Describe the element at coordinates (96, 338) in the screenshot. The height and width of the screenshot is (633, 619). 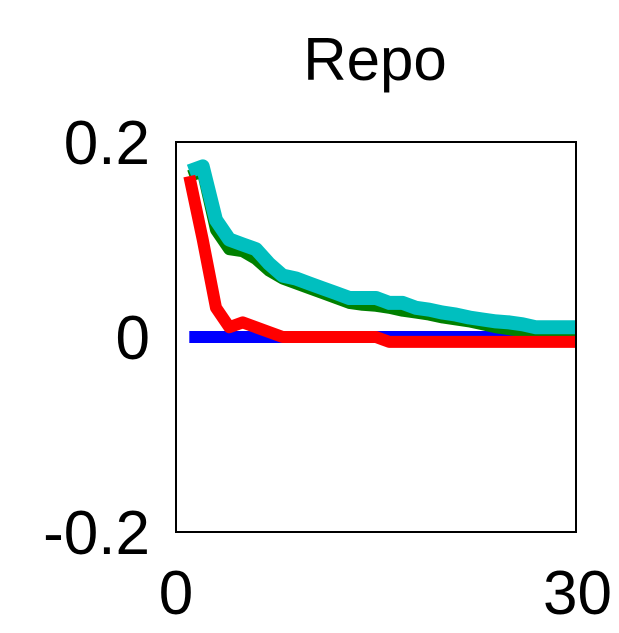
I see `y-axis-ticks: 0.2 0 -0.2` at that location.